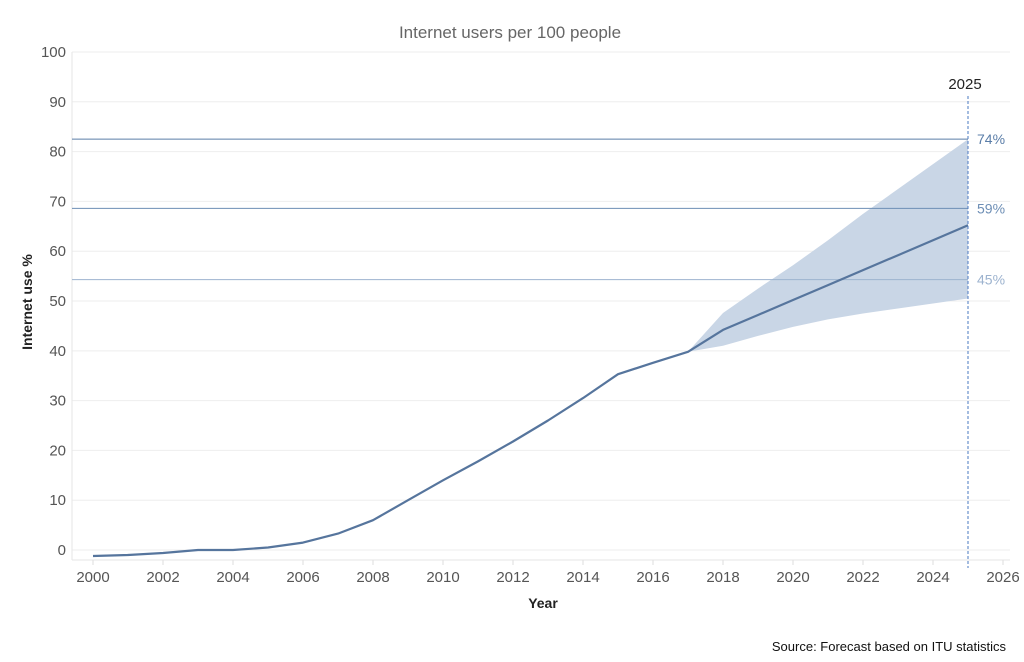 Image resolution: width=1024 pixels, height=662 pixels. What do you see at coordinates (162, 577) in the screenshot?
I see `x-tick-label: 2002` at bounding box center [162, 577].